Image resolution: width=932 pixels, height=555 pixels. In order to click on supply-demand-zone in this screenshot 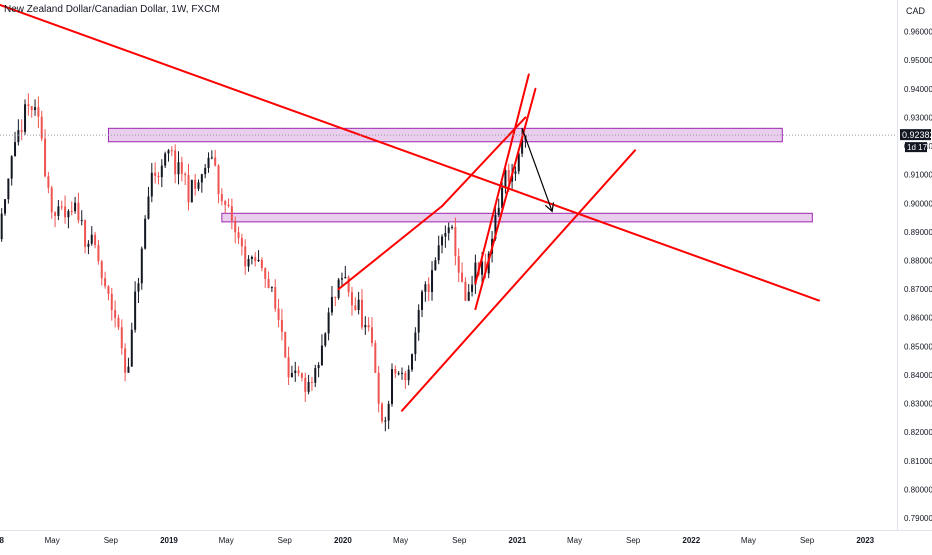, I will do `click(517, 217)`.